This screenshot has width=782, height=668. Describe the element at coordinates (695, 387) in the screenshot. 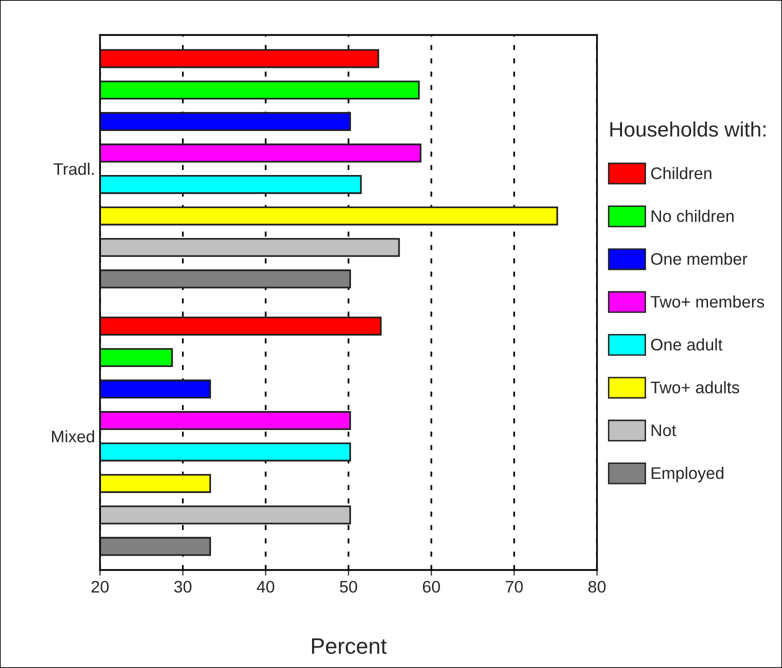

I see `legend-label: Two+ adults` at that location.